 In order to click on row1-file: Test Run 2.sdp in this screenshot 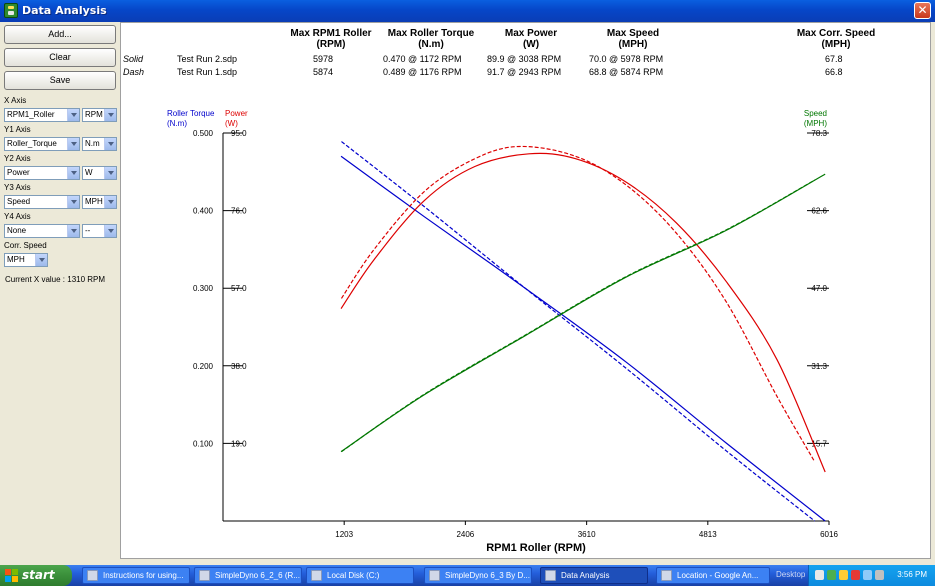, I will do `click(207, 59)`.